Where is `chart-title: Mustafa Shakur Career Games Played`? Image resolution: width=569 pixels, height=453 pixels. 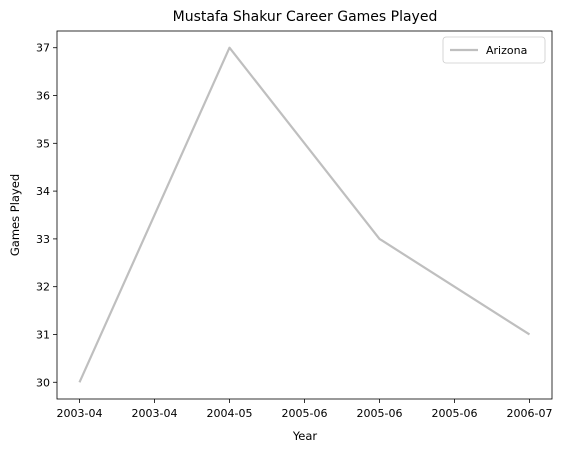 chart-title: Mustafa Shakur Career Games Played is located at coordinates (305, 17).